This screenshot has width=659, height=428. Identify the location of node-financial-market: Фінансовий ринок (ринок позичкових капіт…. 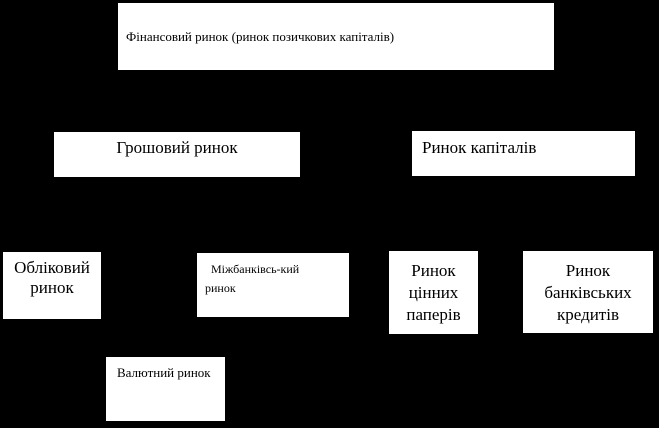
(336, 36).